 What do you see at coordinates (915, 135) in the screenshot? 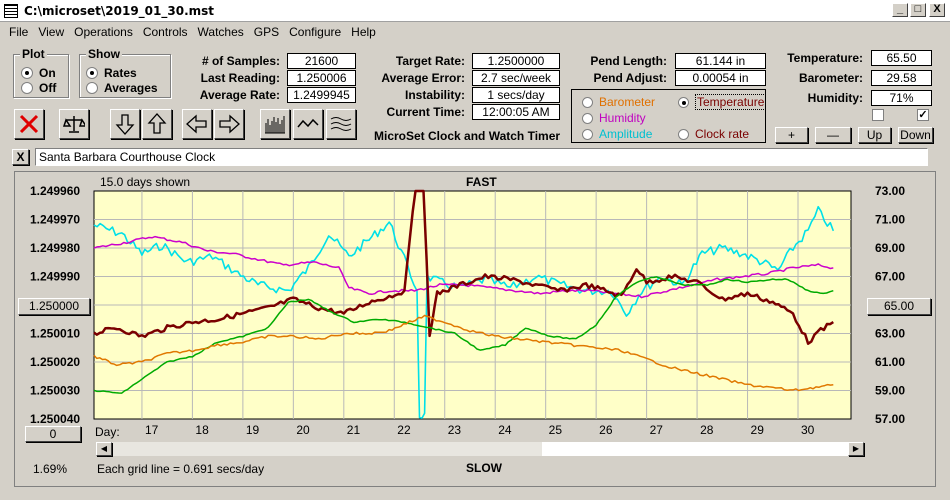
I see `down-button: Down` at bounding box center [915, 135].